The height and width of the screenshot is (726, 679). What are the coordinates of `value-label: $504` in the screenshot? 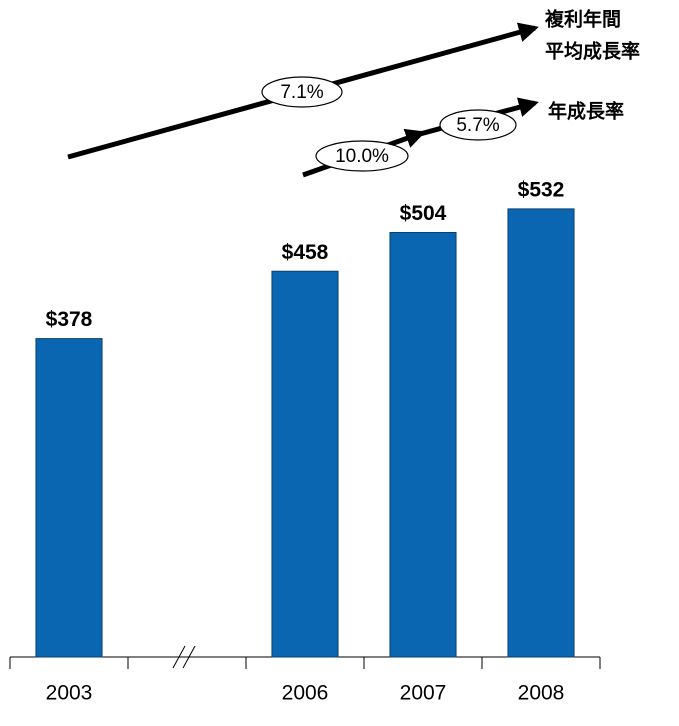 It's located at (423, 213).